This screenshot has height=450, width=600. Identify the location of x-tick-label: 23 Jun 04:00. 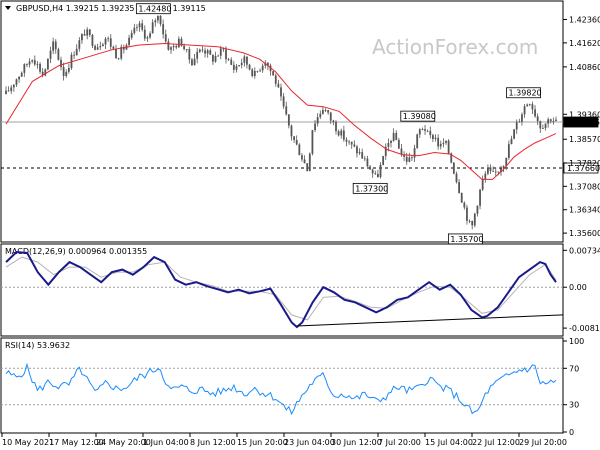
(309, 442).